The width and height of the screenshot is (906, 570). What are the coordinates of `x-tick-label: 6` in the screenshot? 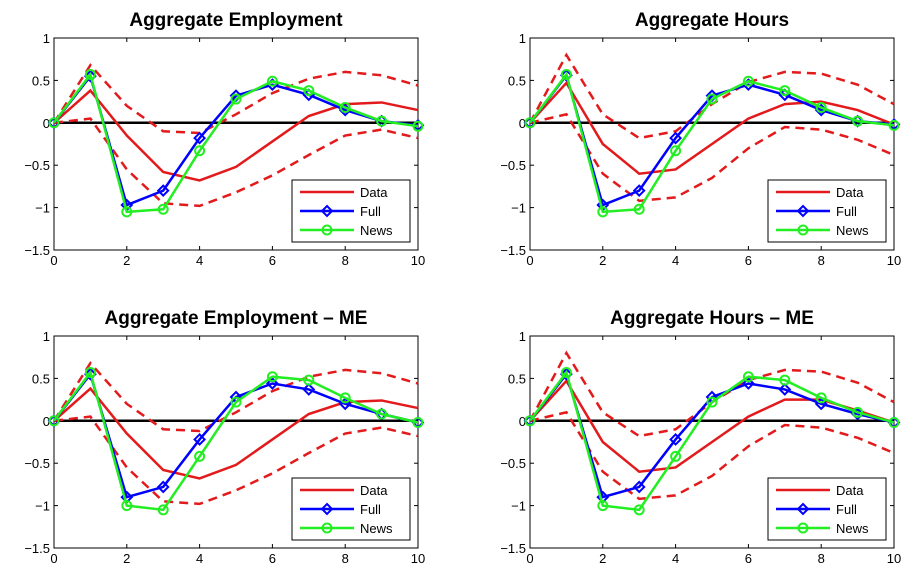 It's located at (748, 558).